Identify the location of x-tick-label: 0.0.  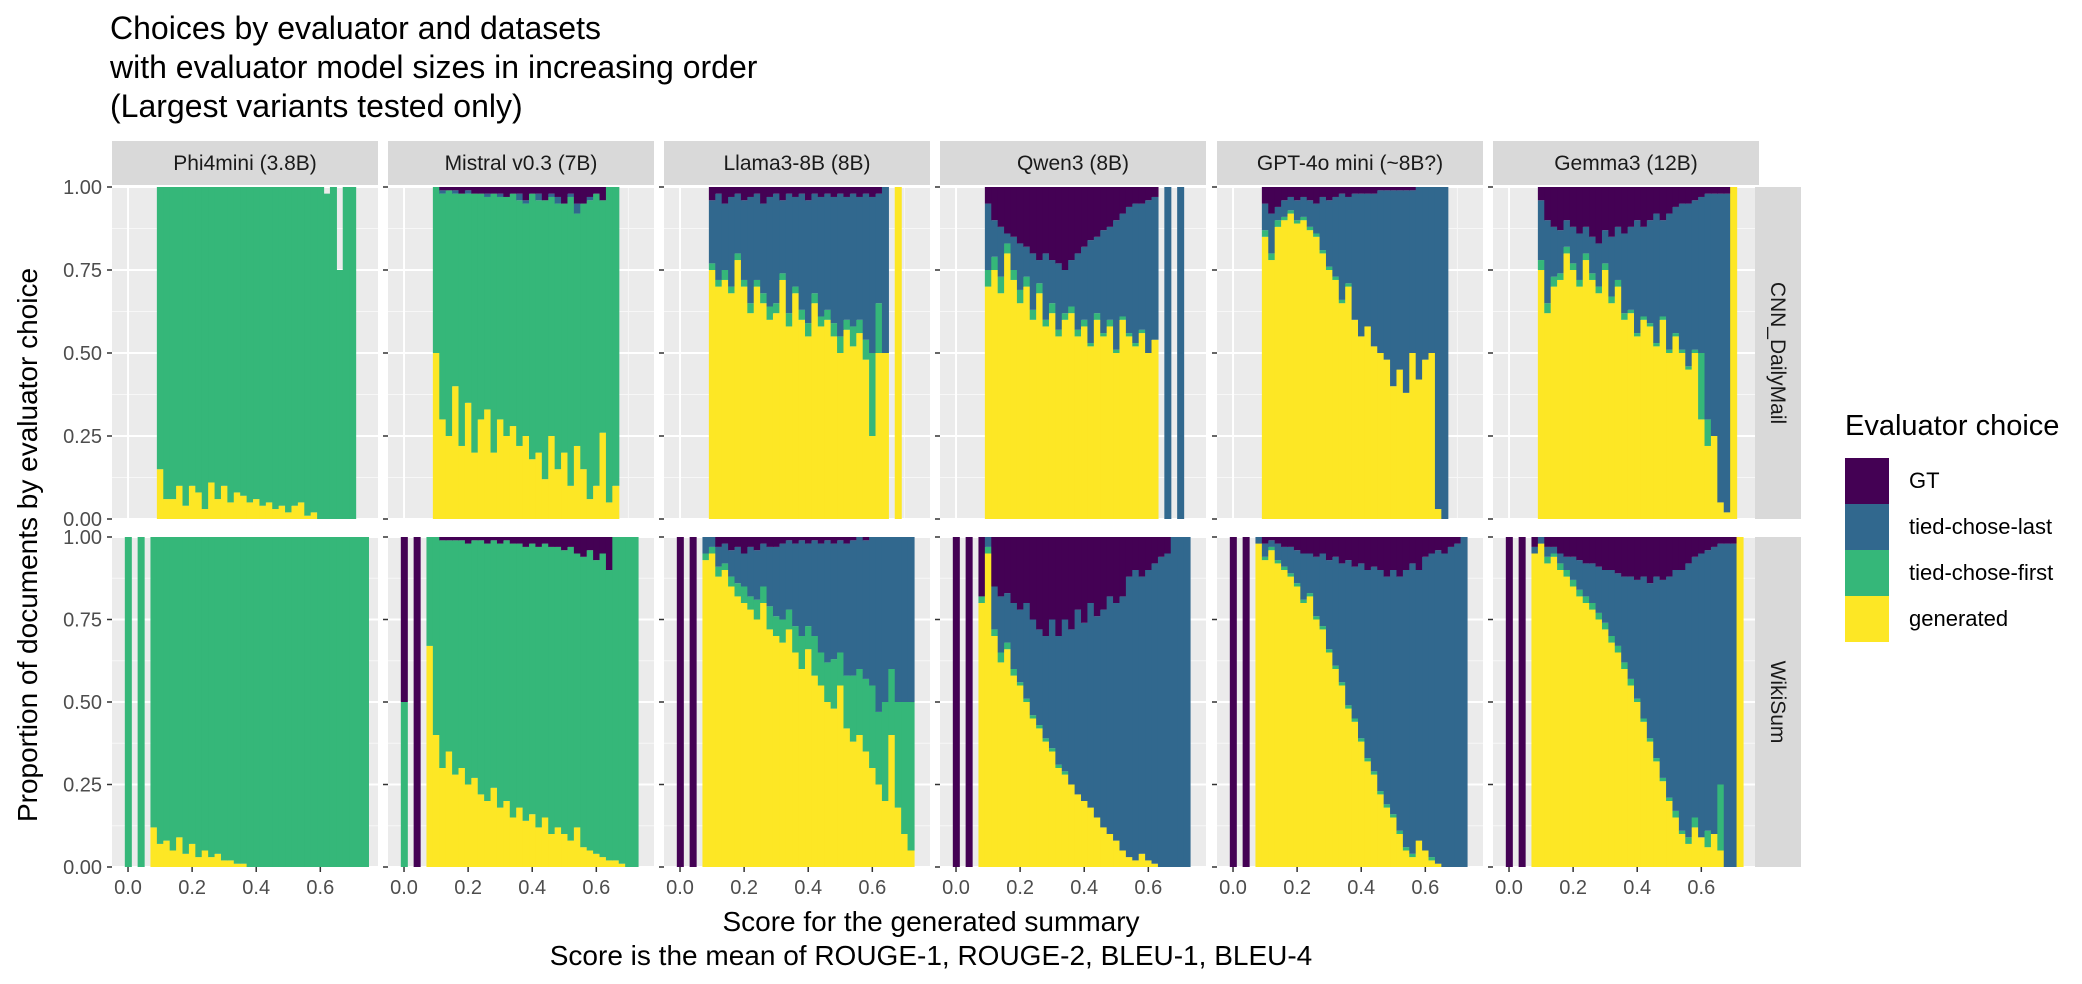
(128, 888).